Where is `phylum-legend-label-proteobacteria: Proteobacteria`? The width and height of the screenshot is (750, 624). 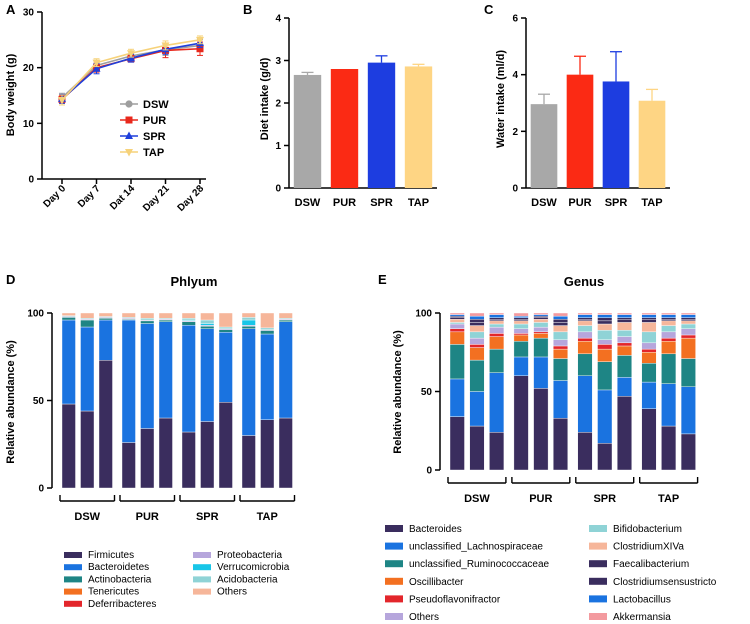 phylum-legend-label-proteobacteria: Proteobacteria is located at coordinates (249, 555).